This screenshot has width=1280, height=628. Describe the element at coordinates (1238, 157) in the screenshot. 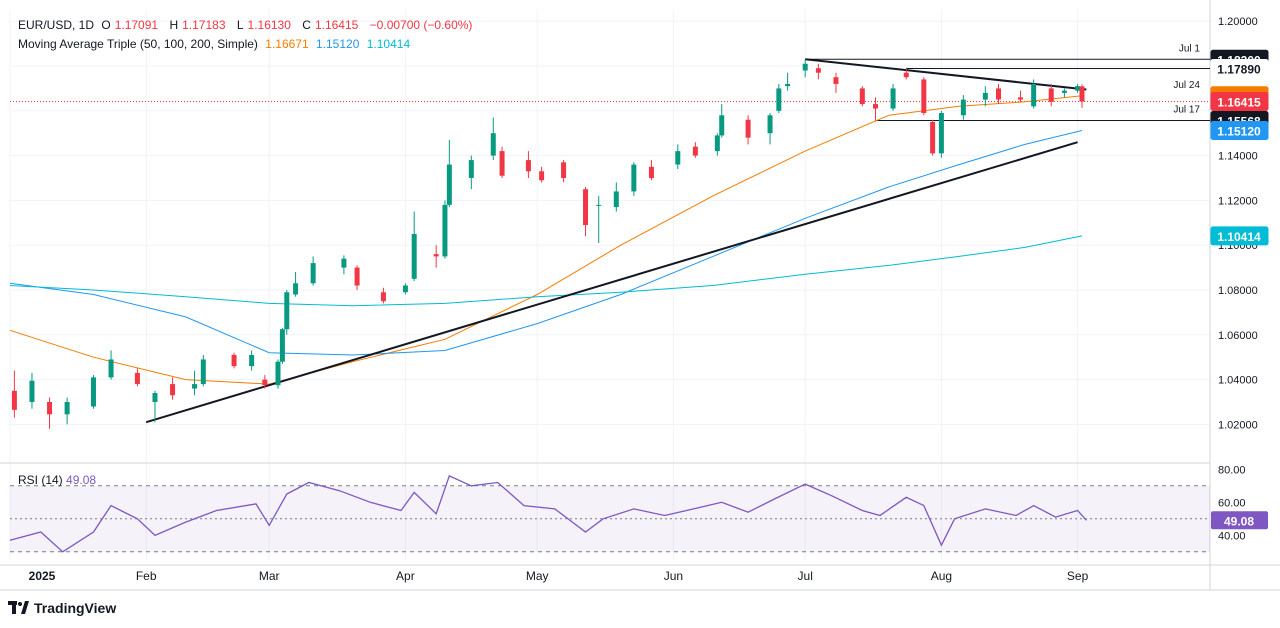

I see `price-tick-label: 1.14000` at that location.